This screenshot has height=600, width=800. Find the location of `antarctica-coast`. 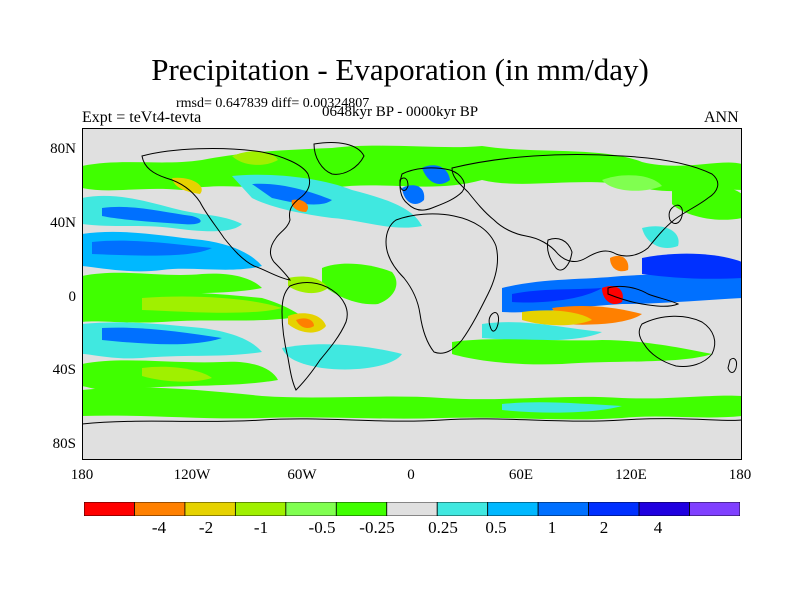

antarctica-coast is located at coordinates (412, 421).